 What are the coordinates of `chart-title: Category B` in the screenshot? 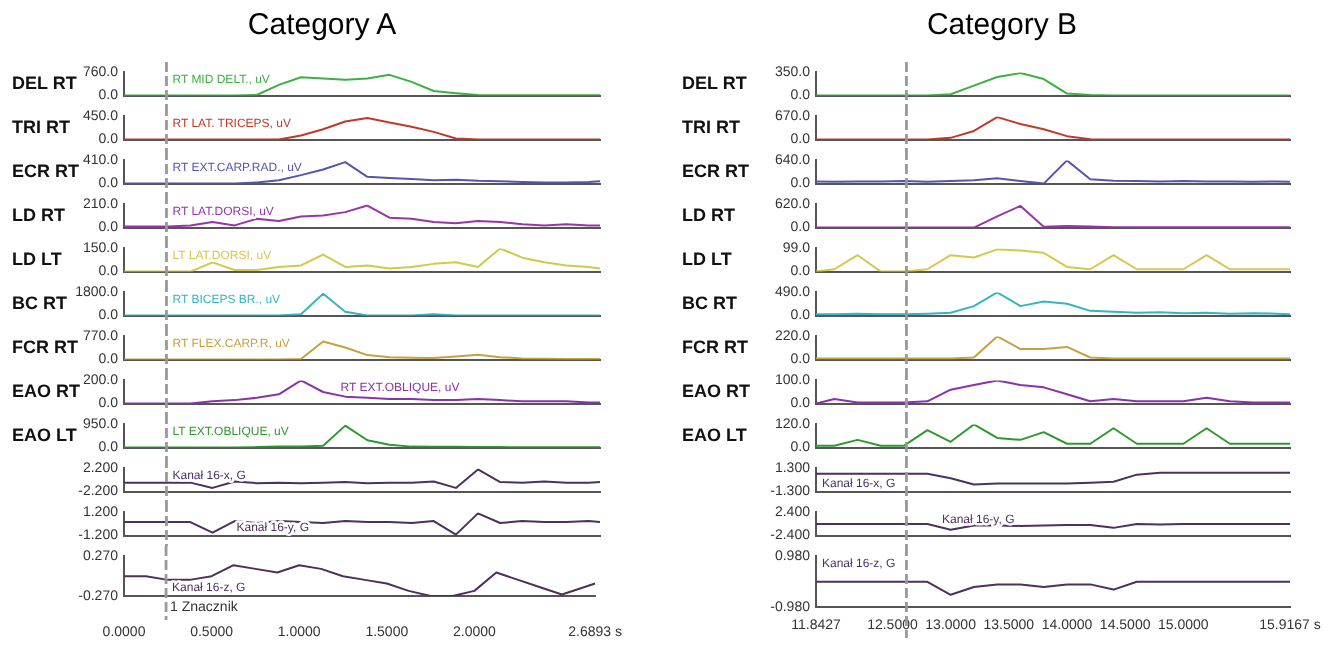 It's located at (1002, 25).